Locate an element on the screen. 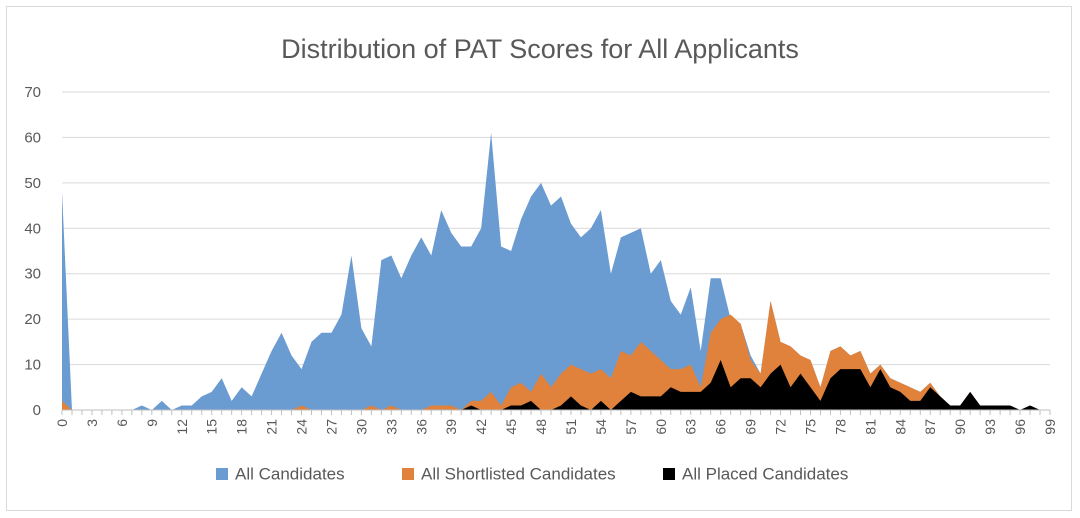 The image size is (1080, 518). x-tick-label: 36 is located at coordinates (421, 427).